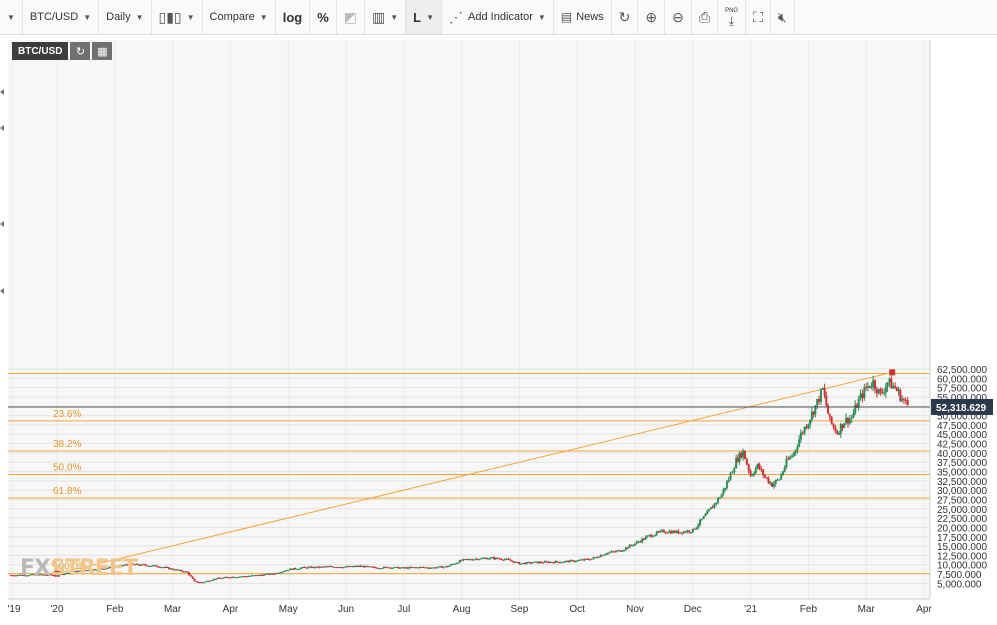 This screenshot has height=625, width=997. Describe the element at coordinates (583, 17) in the screenshot. I see `news-button: ▤ News` at that location.